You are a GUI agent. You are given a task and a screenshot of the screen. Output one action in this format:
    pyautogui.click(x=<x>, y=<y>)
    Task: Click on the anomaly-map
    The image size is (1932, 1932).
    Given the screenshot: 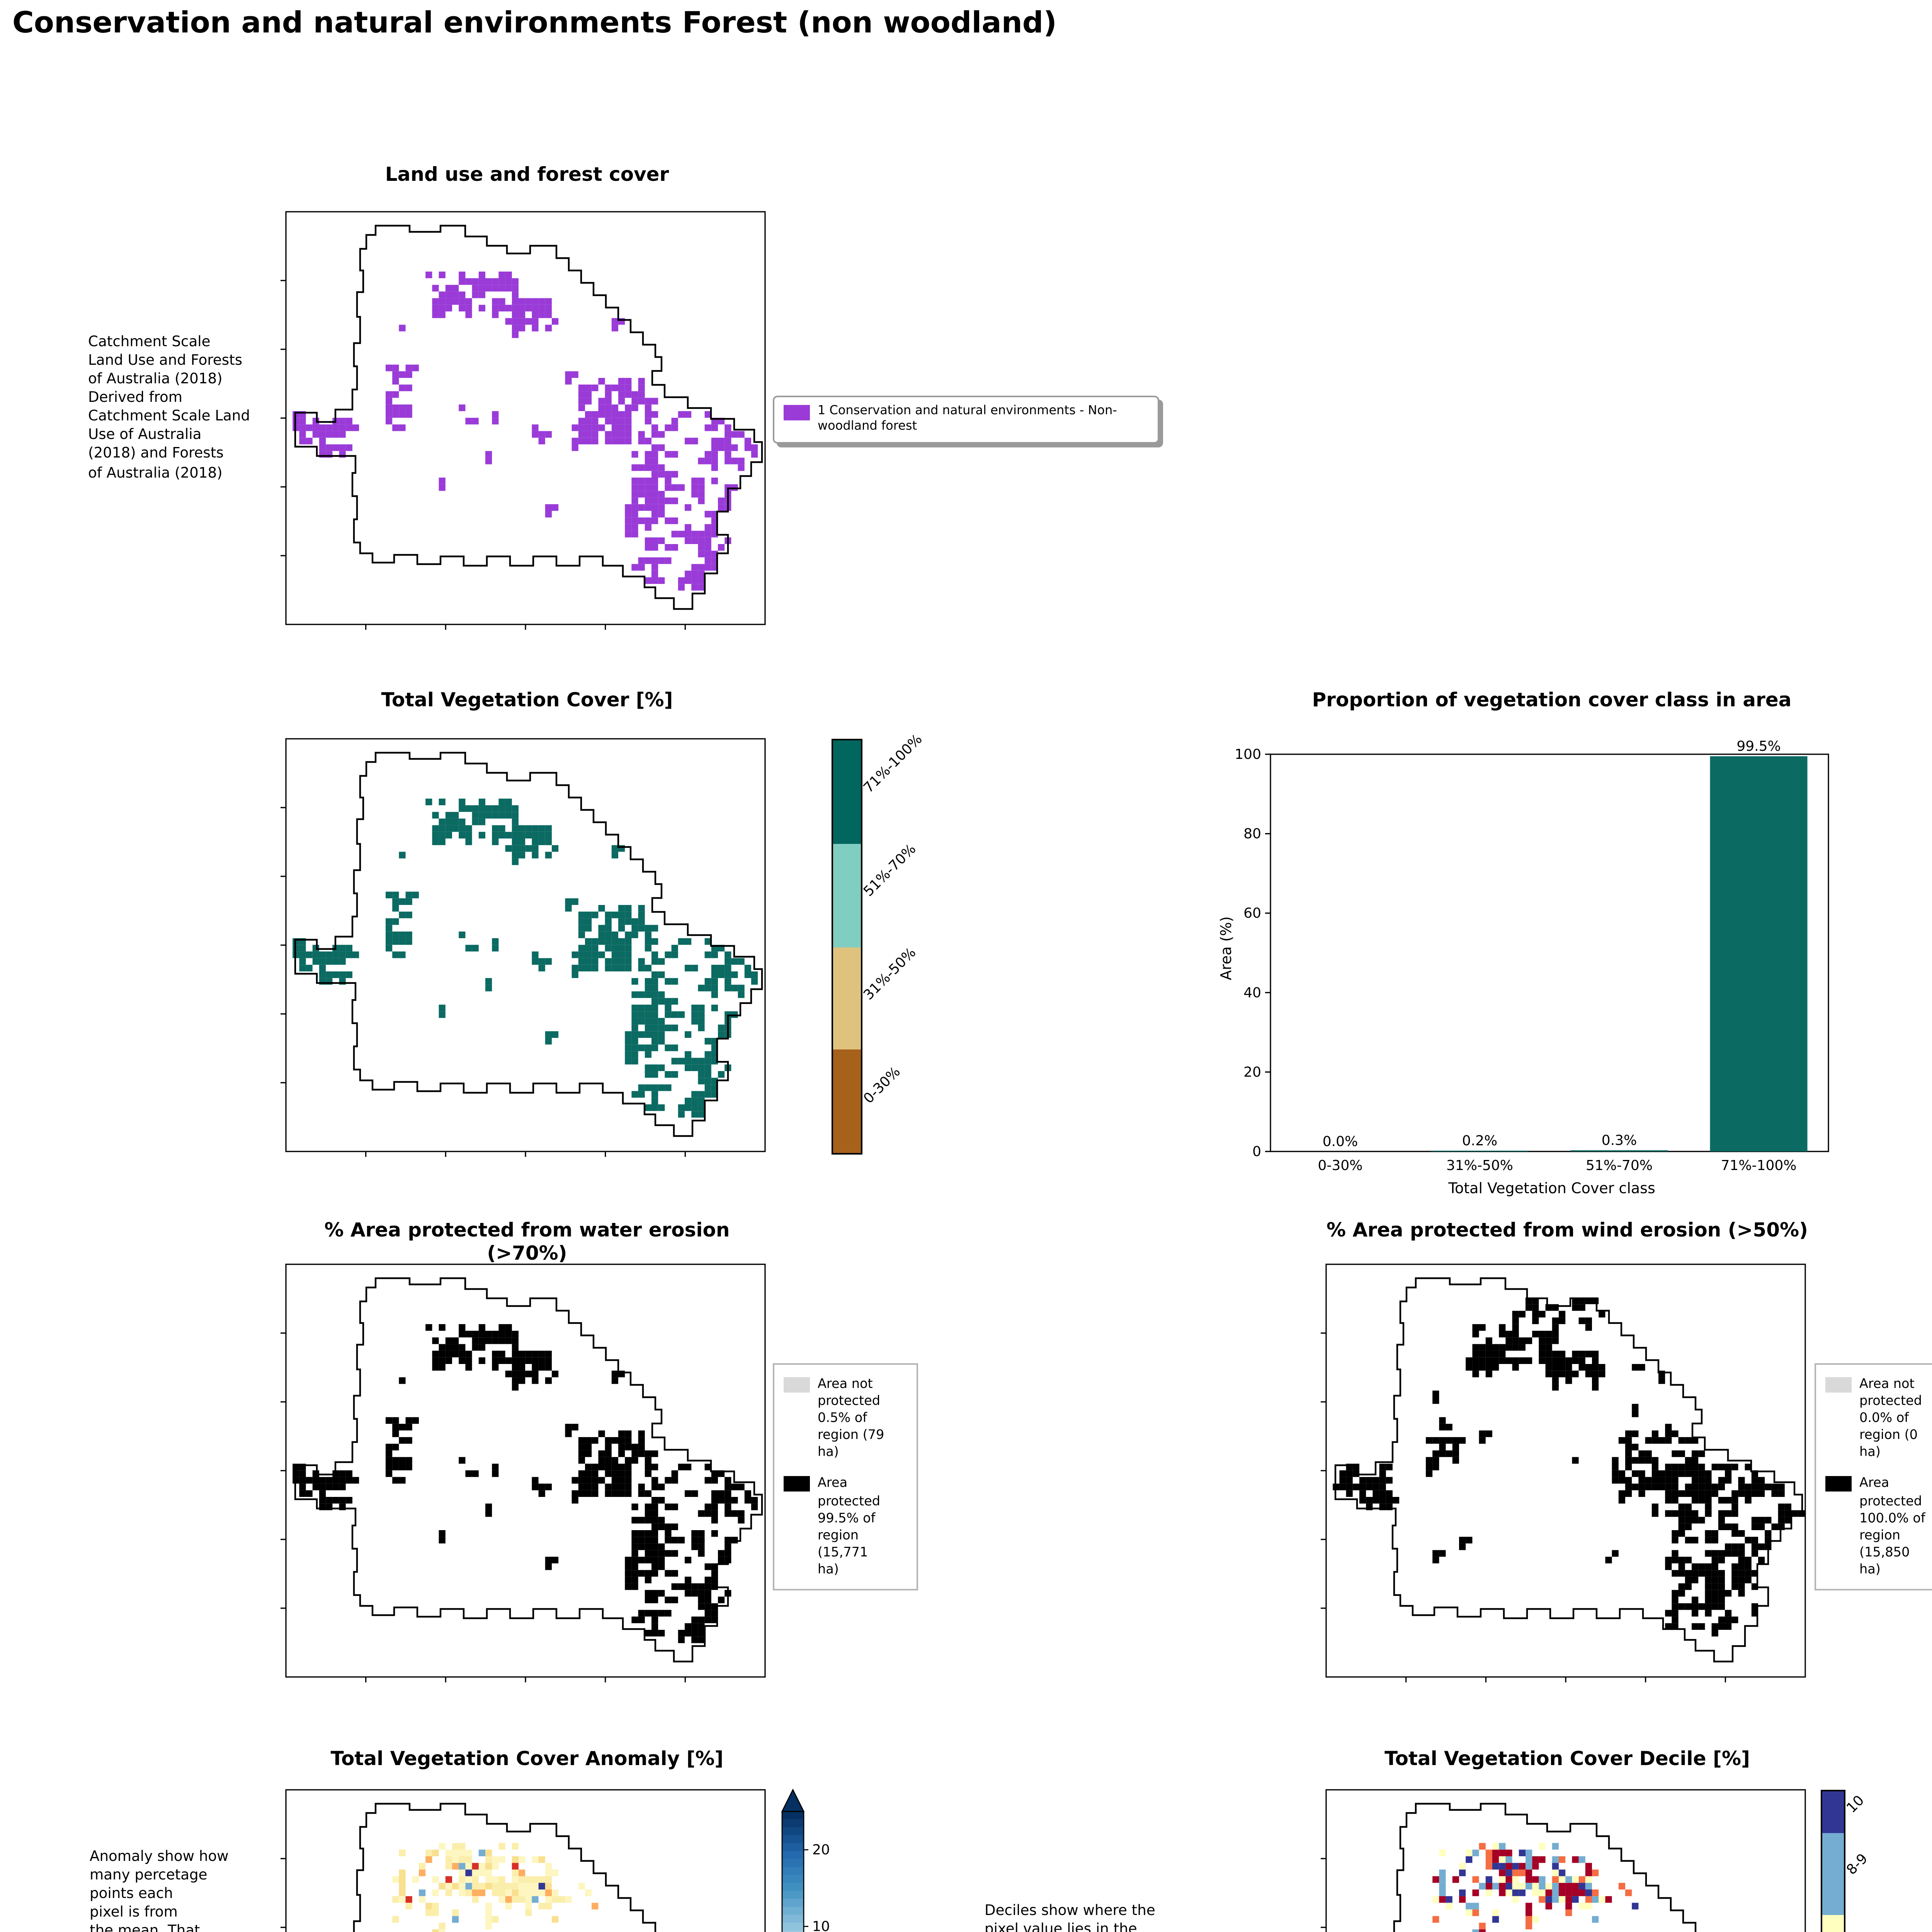 What is the action you would take?
    pyautogui.click(x=524, y=1860)
    